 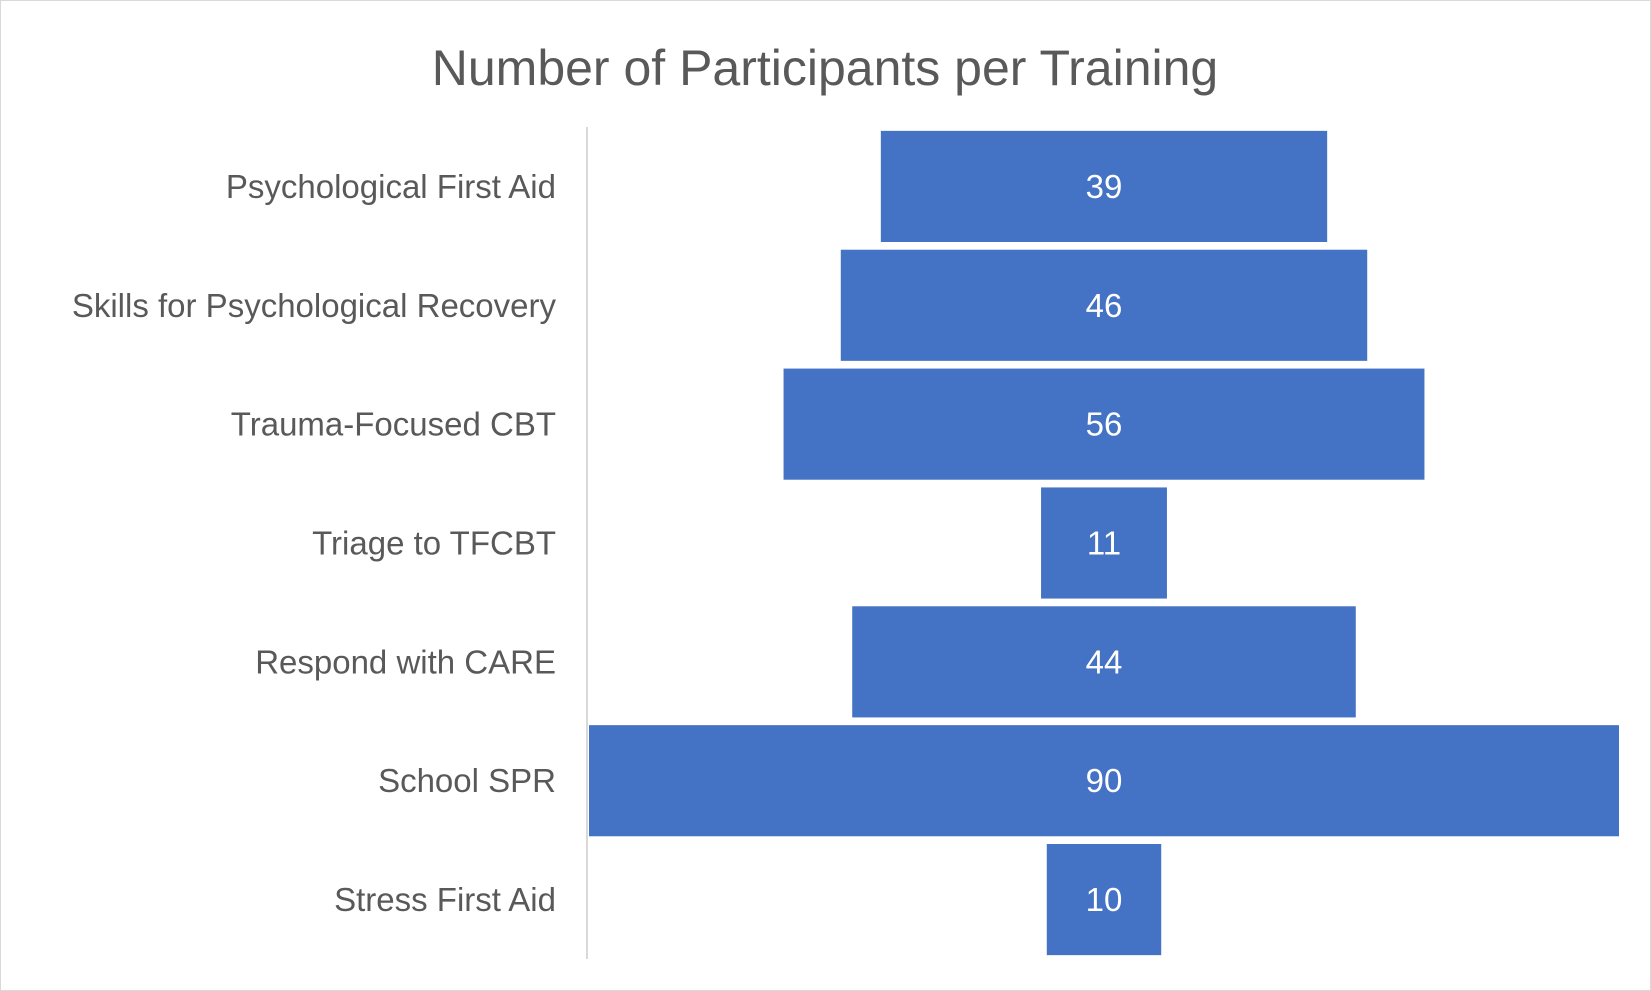 I want to click on category-label: Trauma-Focused CBT, so click(x=393, y=424).